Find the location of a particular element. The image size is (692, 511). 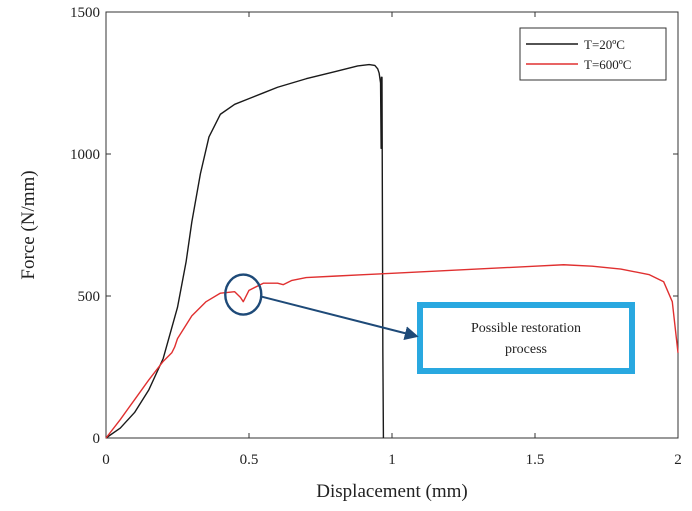

legend: T=20ºC T=600ºC is located at coordinates (593, 54).